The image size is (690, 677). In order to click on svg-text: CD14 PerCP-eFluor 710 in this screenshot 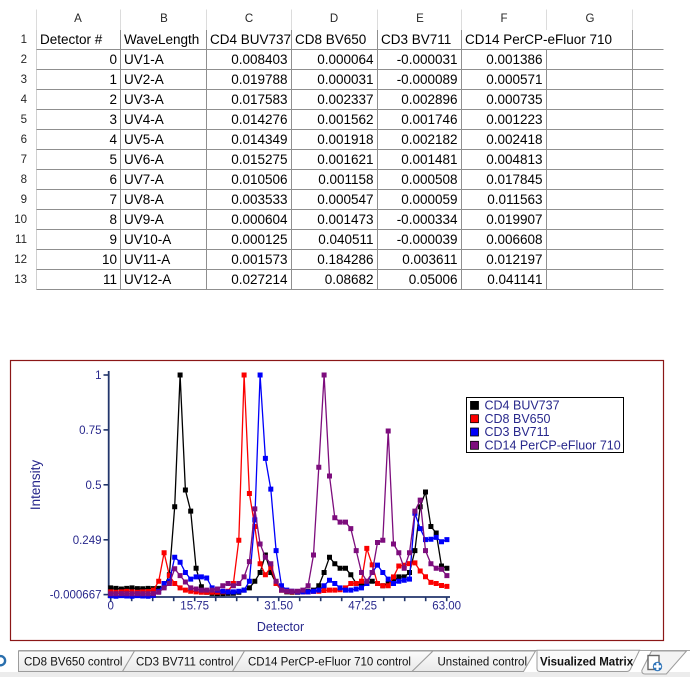, I will do `click(553, 446)`.